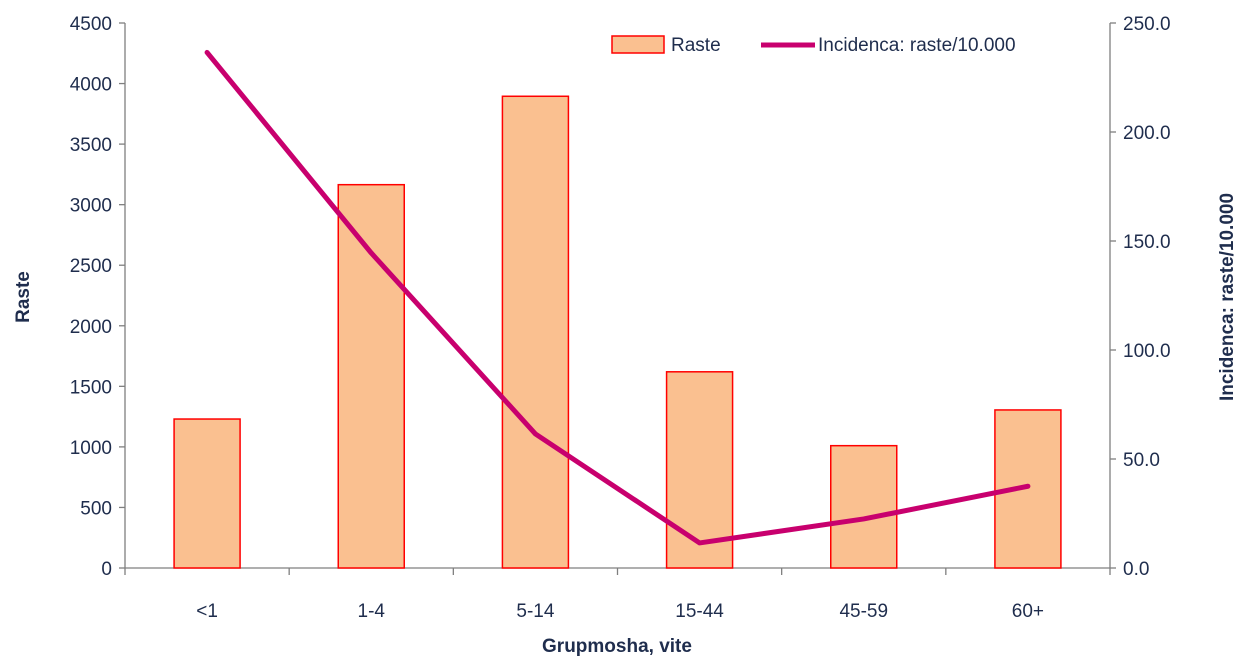 This screenshot has width=1242, height=662. Describe the element at coordinates (1147, 24) in the screenshot. I see `right-y-tick-label: 250.0` at that location.